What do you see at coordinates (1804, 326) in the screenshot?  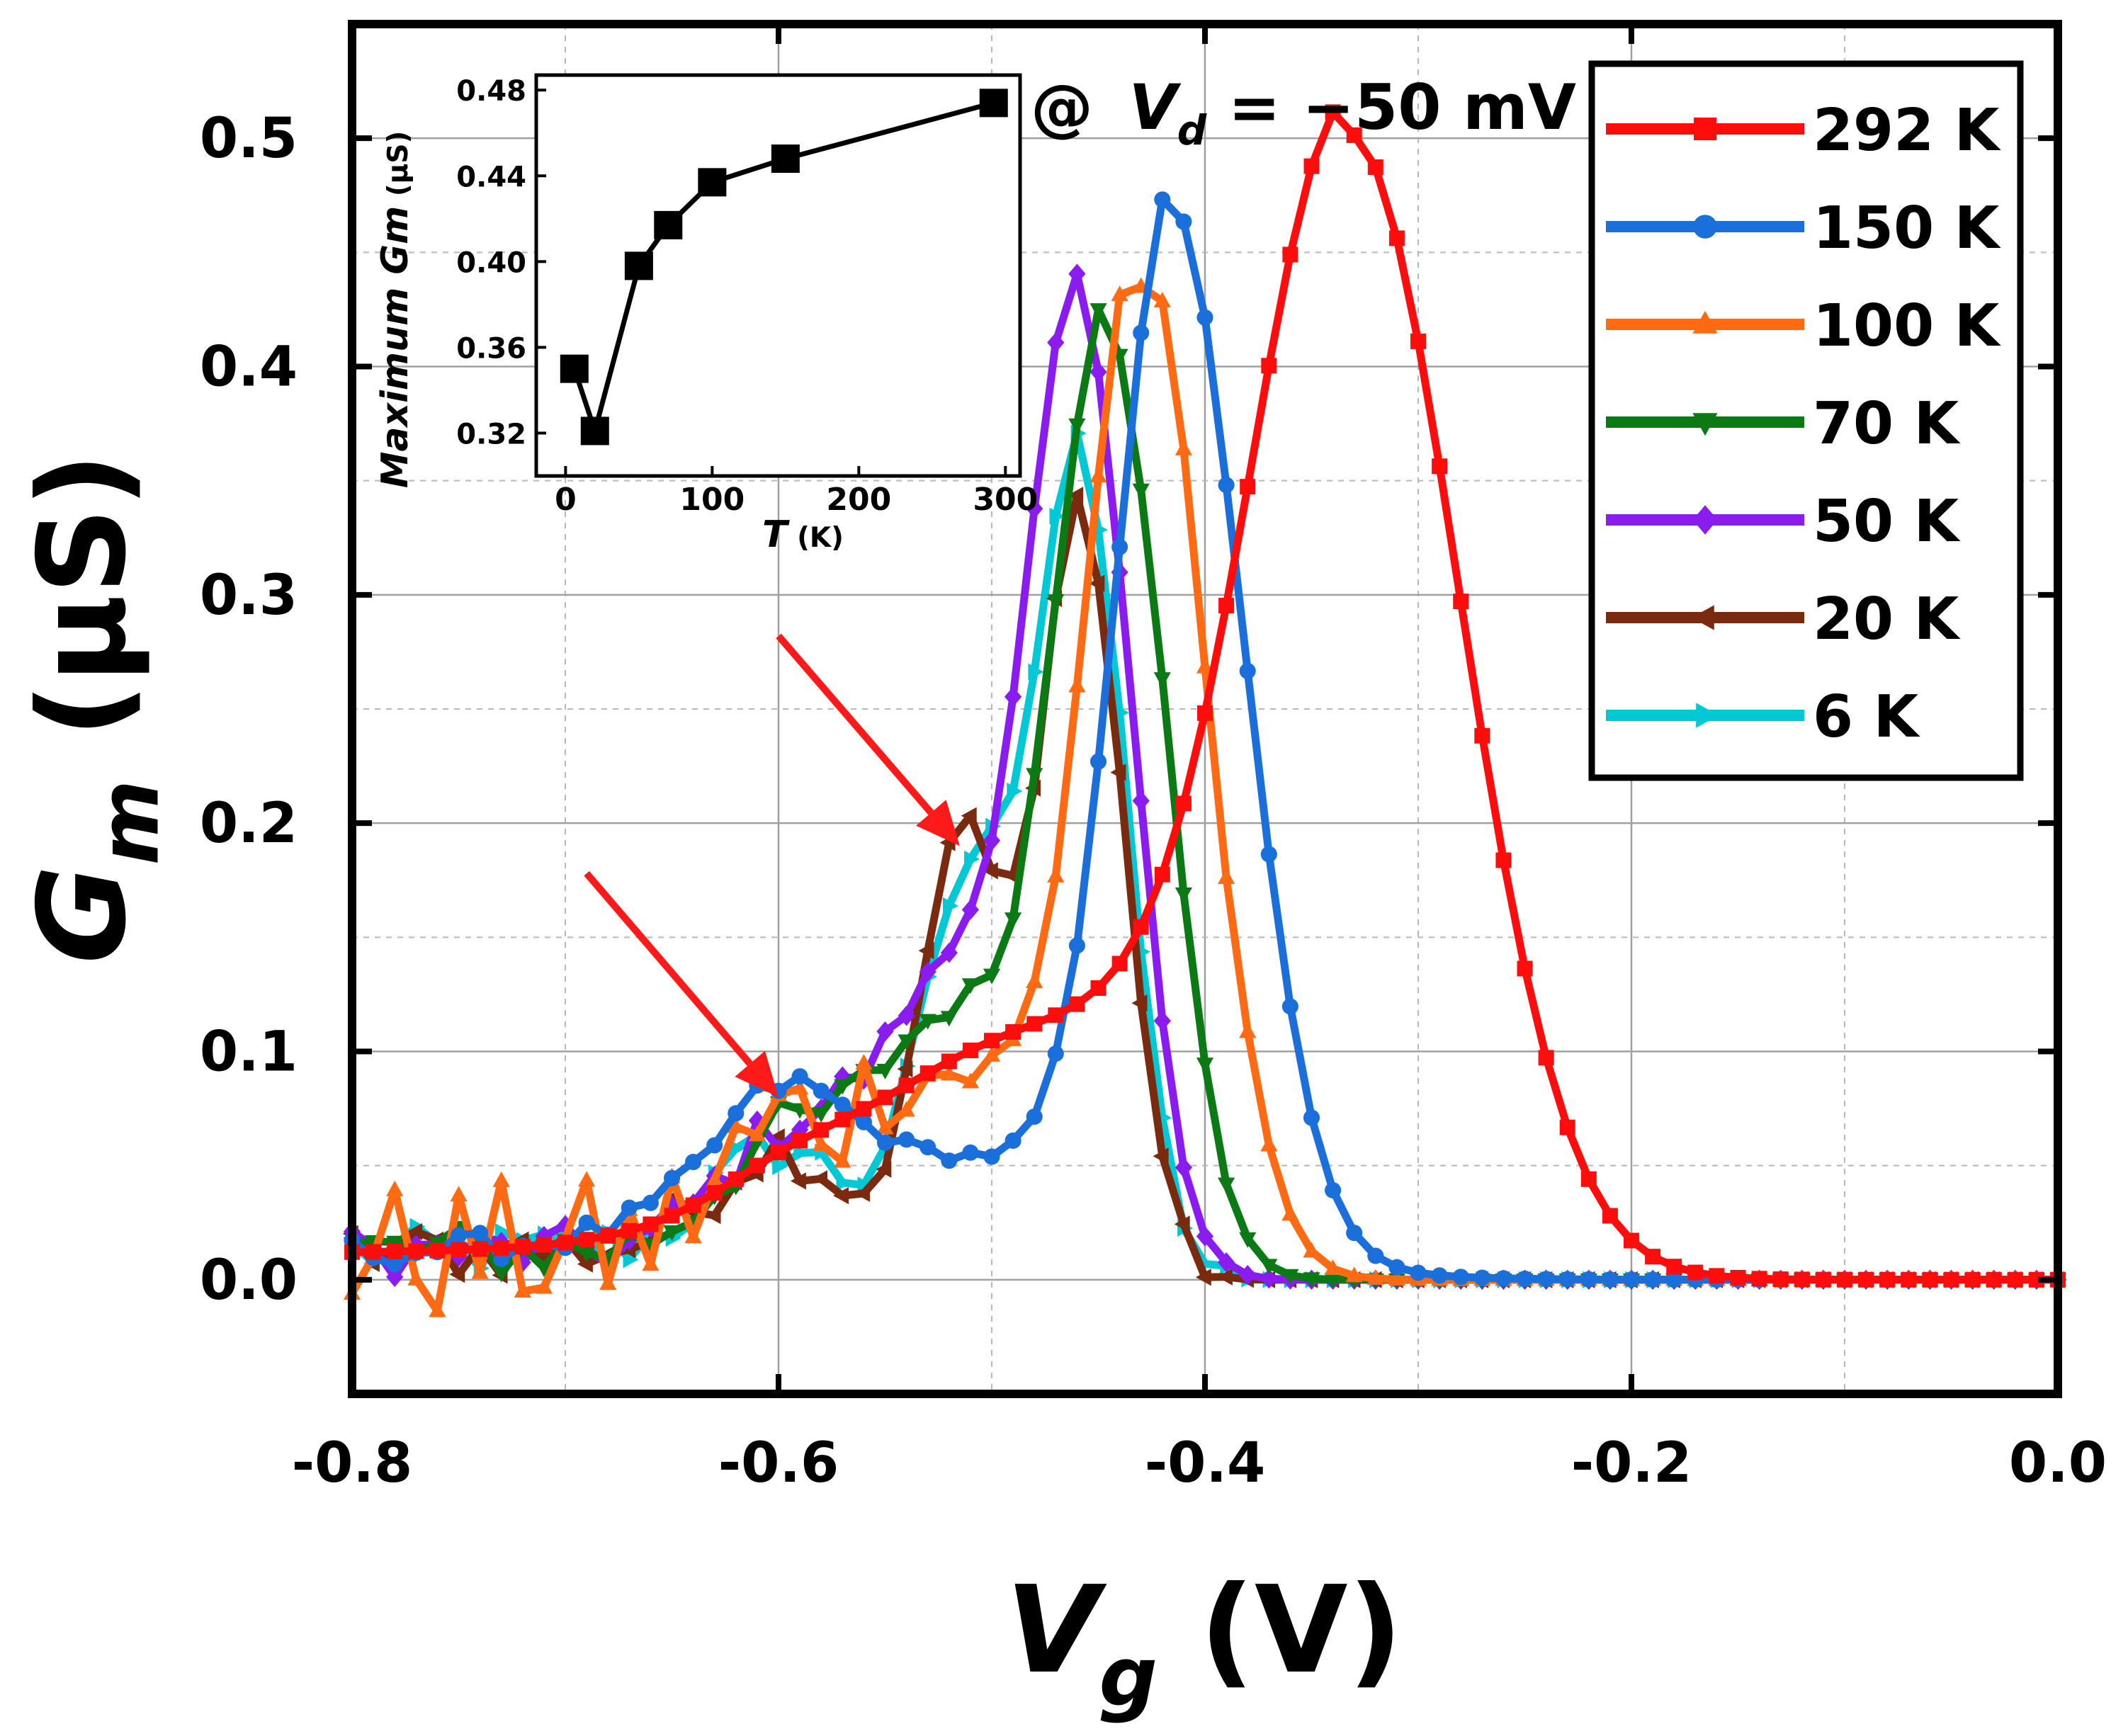 I see `legend-entry: 100 K` at bounding box center [1804, 326].